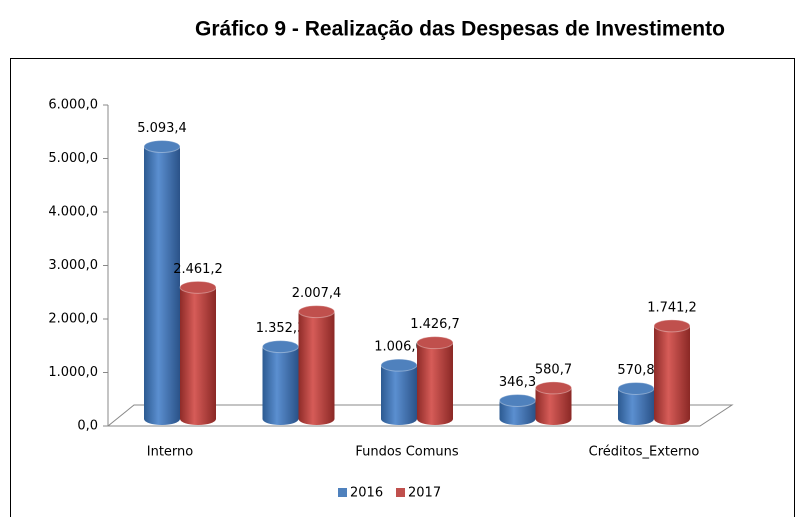 Image resolution: width=803 pixels, height=517 pixels. I want to click on y-tick-label: 5.000,0, so click(73, 158).